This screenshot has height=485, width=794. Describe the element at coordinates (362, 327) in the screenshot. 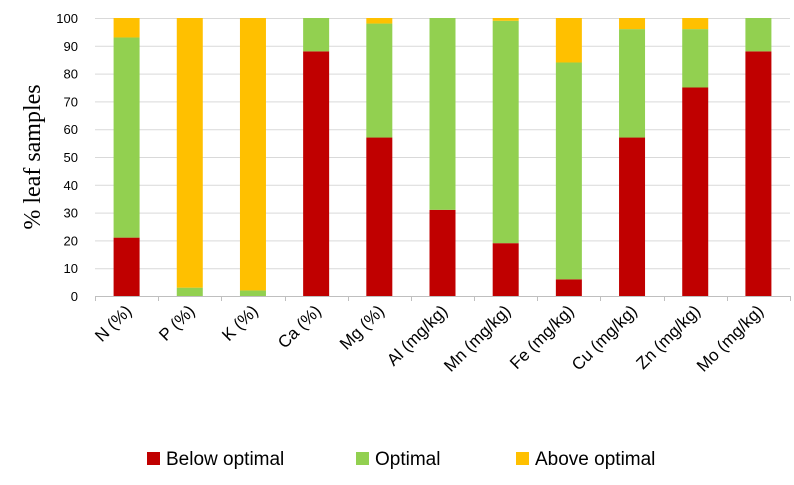

I see `x-tick-label: Mg (%)` at that location.